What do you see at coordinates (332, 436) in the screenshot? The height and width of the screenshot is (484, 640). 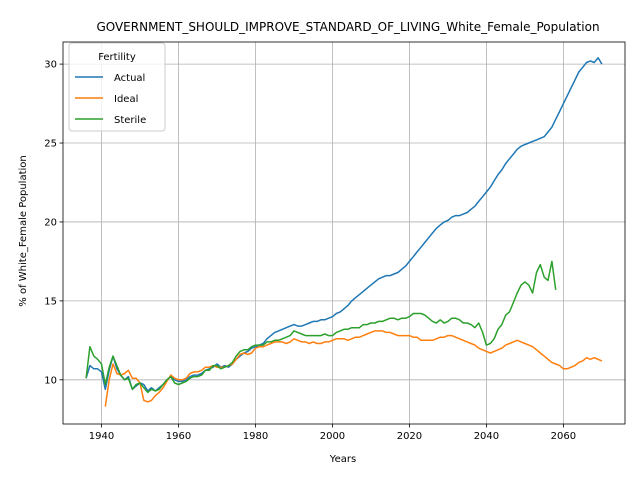 I see `x-tick-label: 2000` at bounding box center [332, 436].